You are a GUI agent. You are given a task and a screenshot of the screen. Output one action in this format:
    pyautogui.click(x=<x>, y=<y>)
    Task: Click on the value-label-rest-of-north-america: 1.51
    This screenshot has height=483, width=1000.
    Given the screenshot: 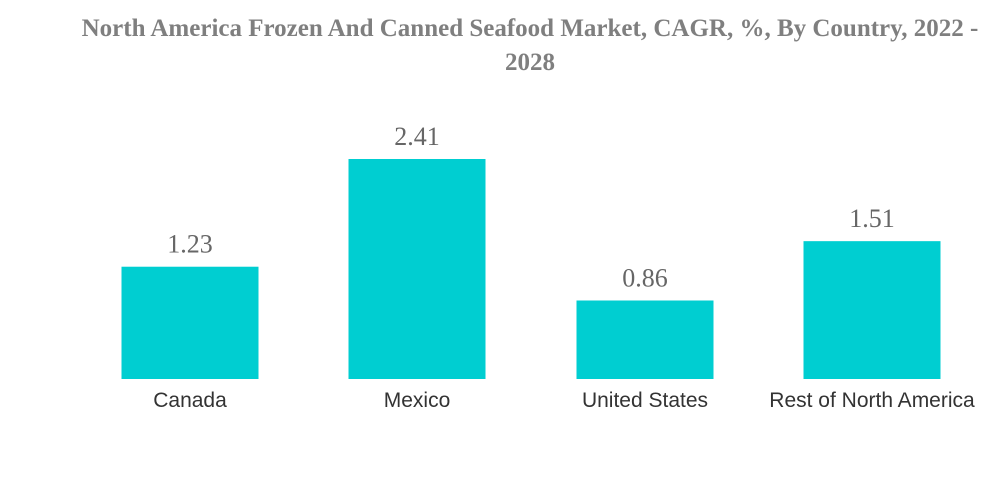 What is the action you would take?
    pyautogui.click(x=872, y=218)
    